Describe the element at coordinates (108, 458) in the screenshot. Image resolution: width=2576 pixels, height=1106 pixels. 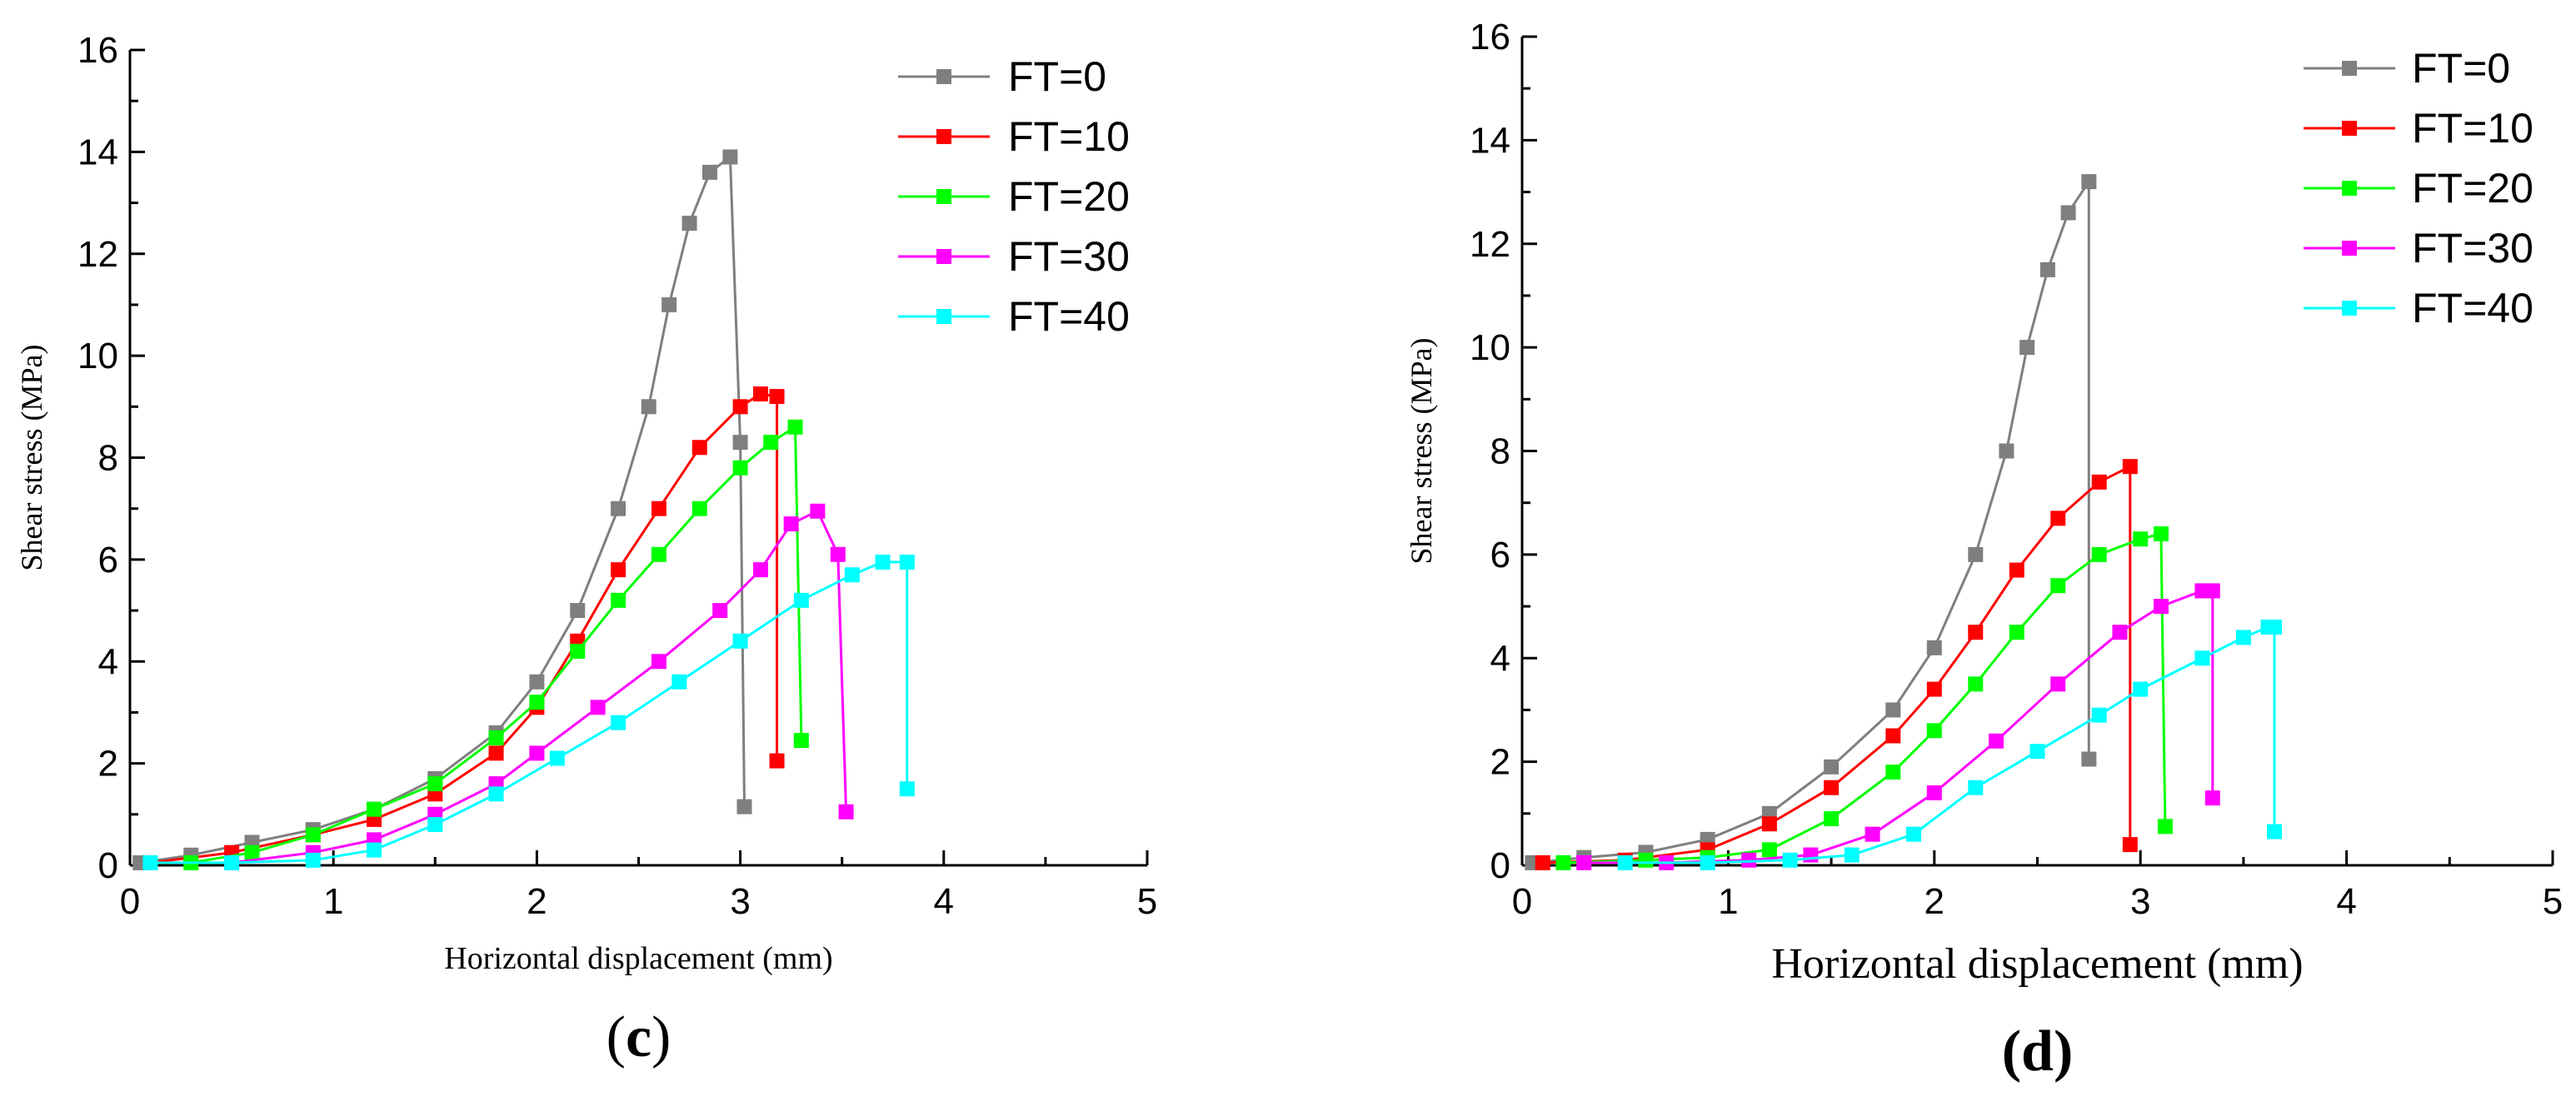
I see `y-tick-label: 8` at that location.